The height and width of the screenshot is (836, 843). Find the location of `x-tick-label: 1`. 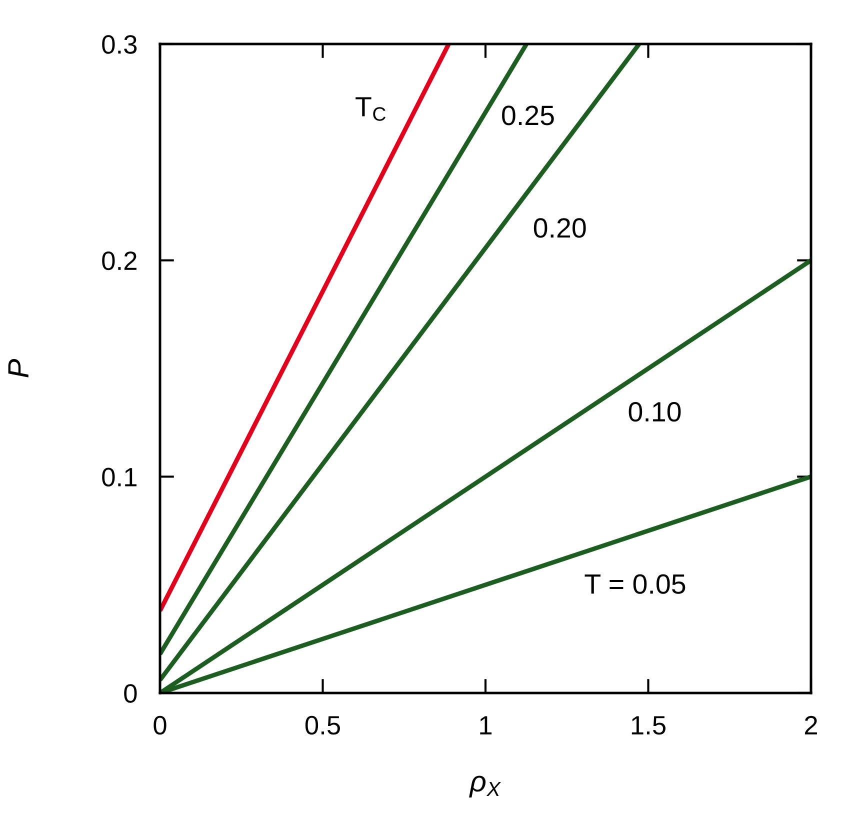

x-tick-label: 1 is located at coordinates (486, 725).